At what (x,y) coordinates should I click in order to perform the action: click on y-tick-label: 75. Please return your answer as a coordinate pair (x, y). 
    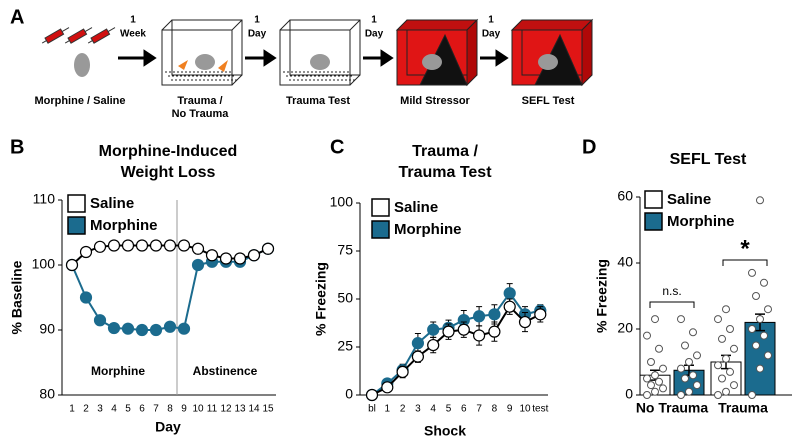
    Looking at the image, I should click on (345, 250).